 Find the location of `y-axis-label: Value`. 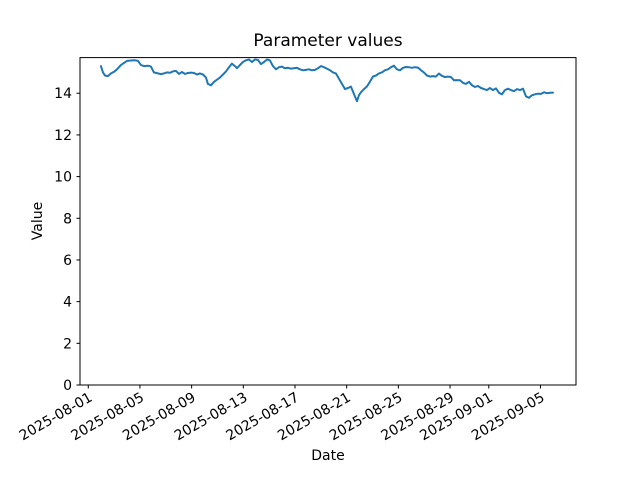

y-axis-label: Value is located at coordinates (38, 221).